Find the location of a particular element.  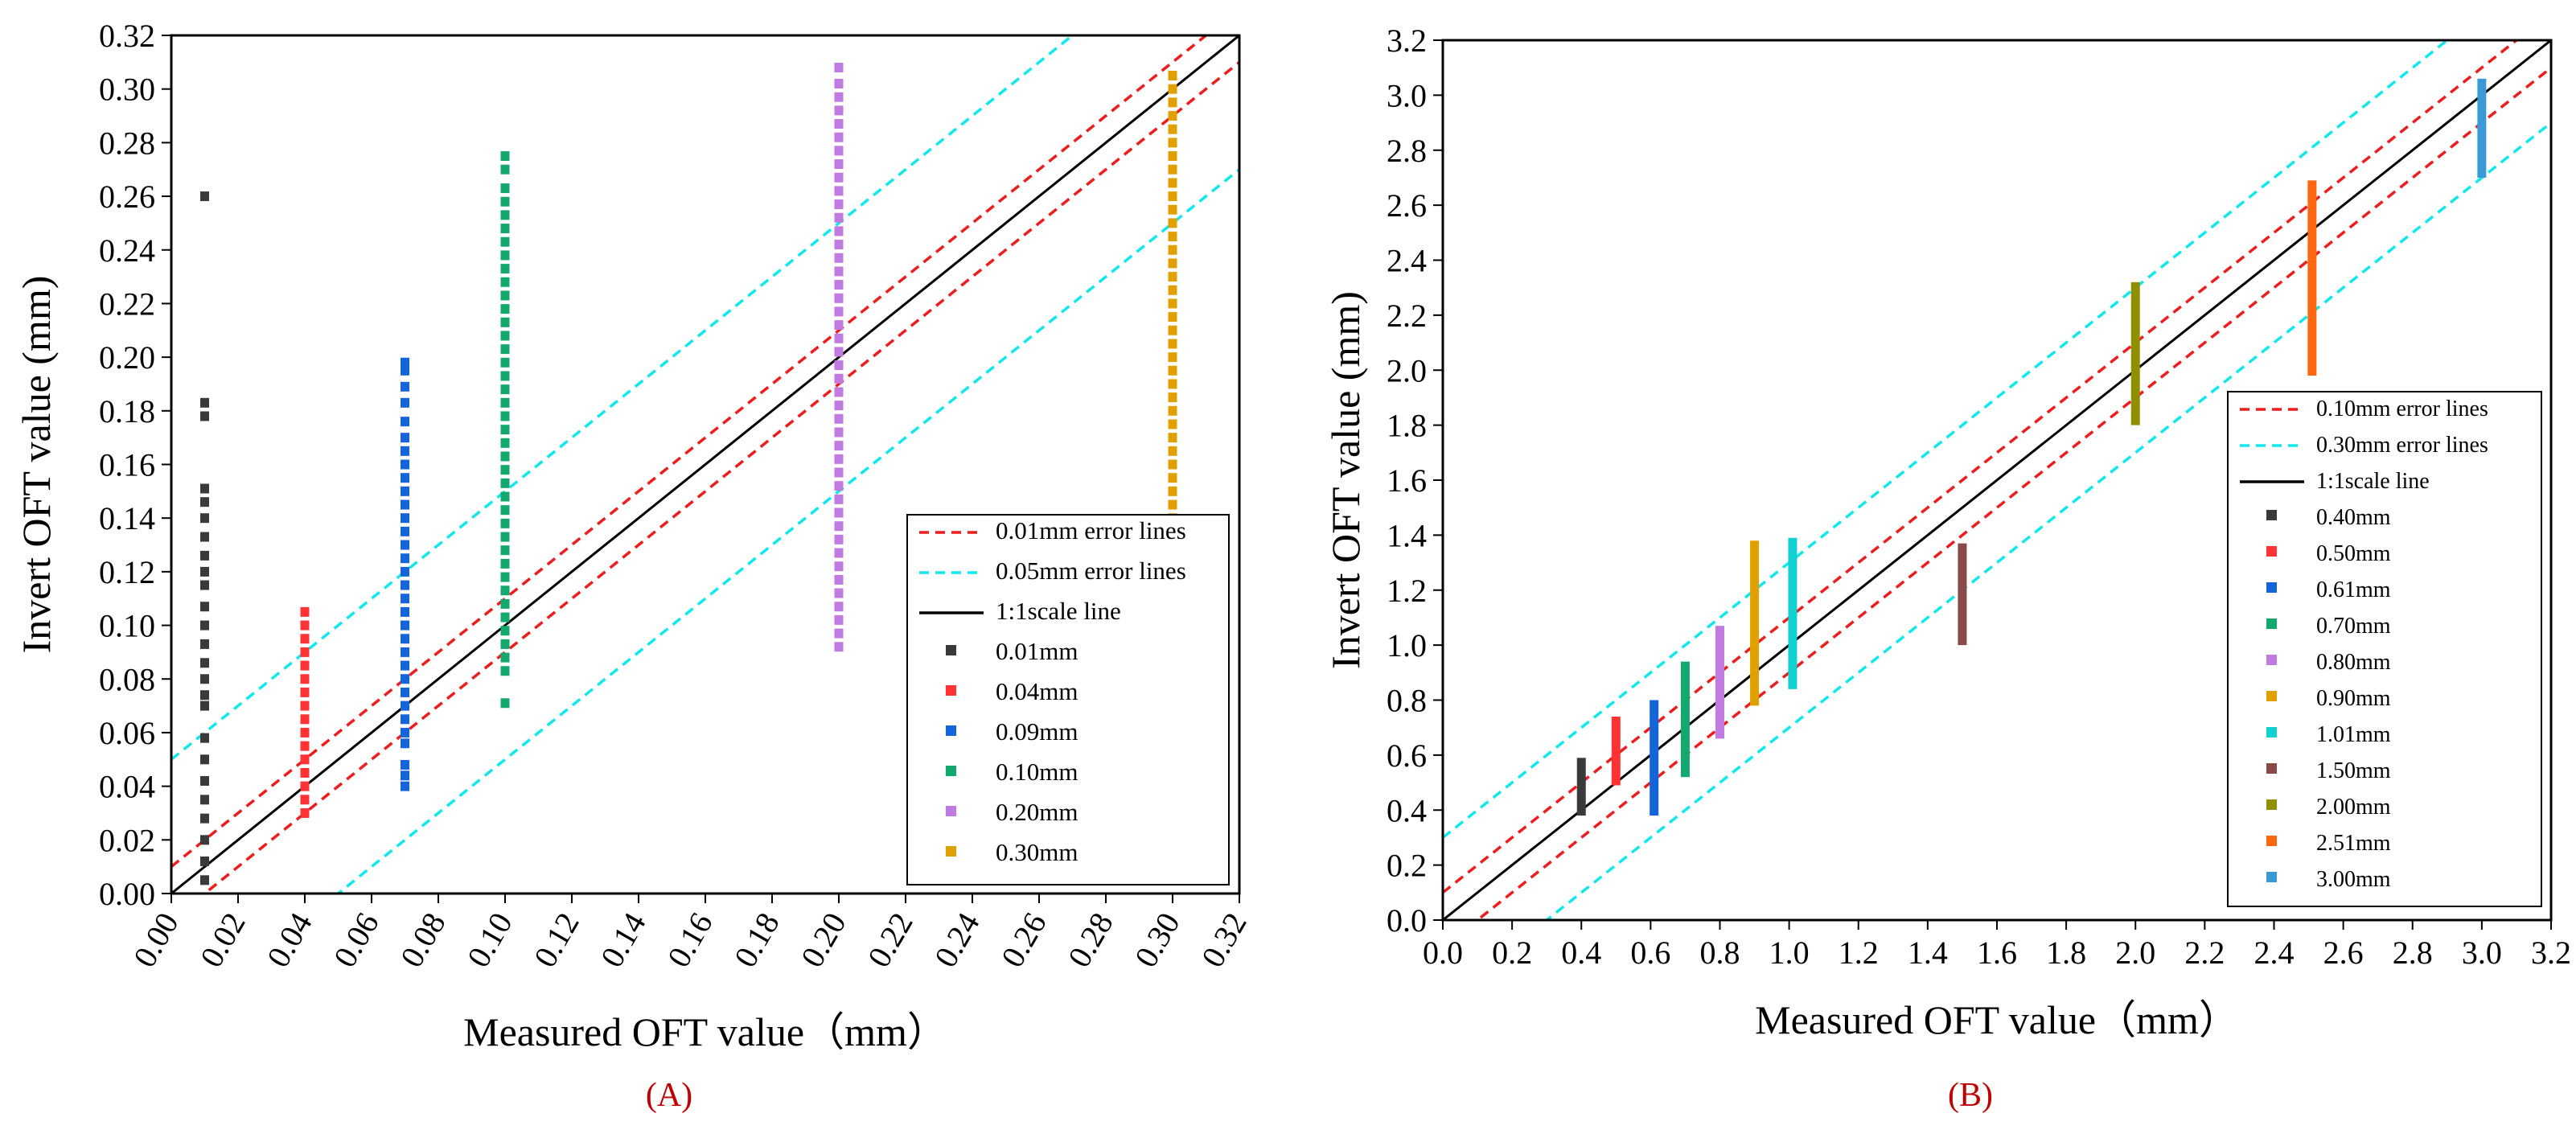

y-tick-label: 2.8 is located at coordinates (1407, 151).